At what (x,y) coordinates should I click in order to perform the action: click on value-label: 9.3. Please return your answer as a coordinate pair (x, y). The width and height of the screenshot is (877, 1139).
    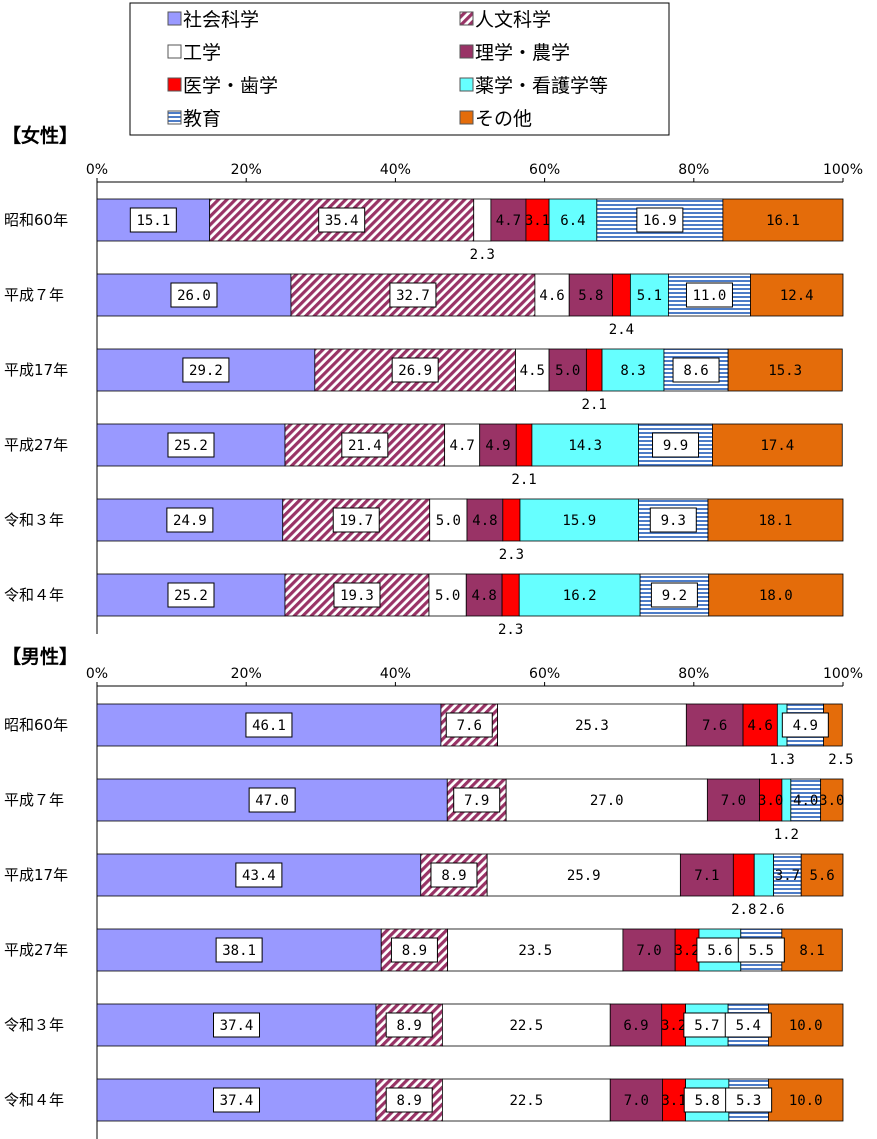
    Looking at the image, I should click on (673, 521).